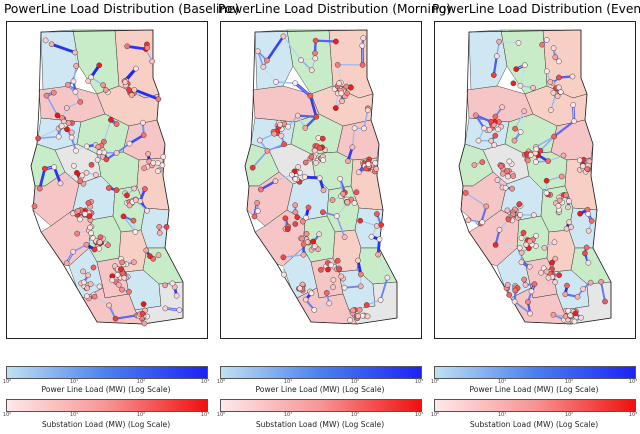 Image resolution: width=640 pixels, height=434 pixels. I want to click on region, so click(524, 62).